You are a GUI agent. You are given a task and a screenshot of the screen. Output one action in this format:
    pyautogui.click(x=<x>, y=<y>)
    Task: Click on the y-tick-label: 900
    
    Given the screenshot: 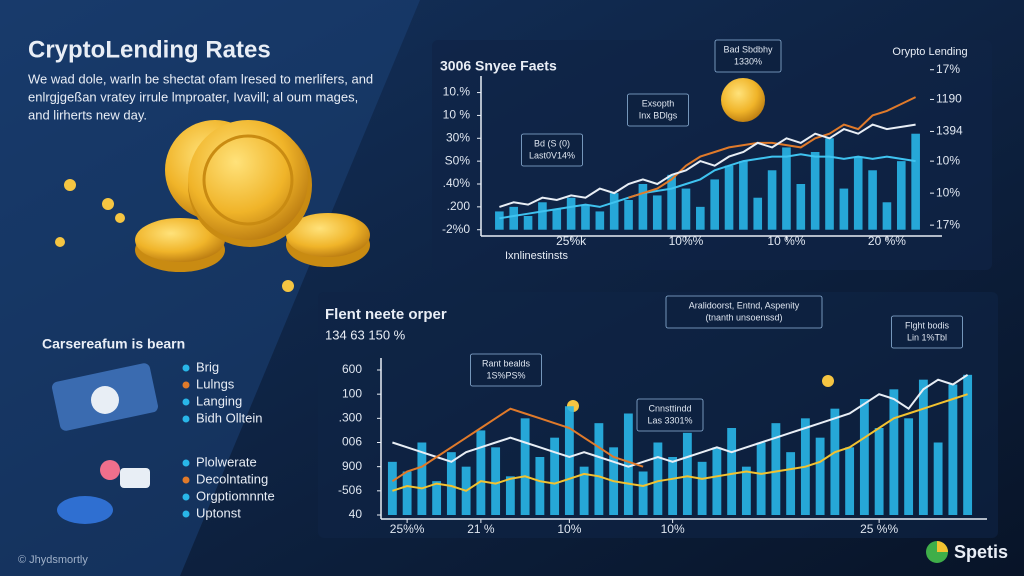 What is the action you would take?
    pyautogui.click(x=352, y=466)
    